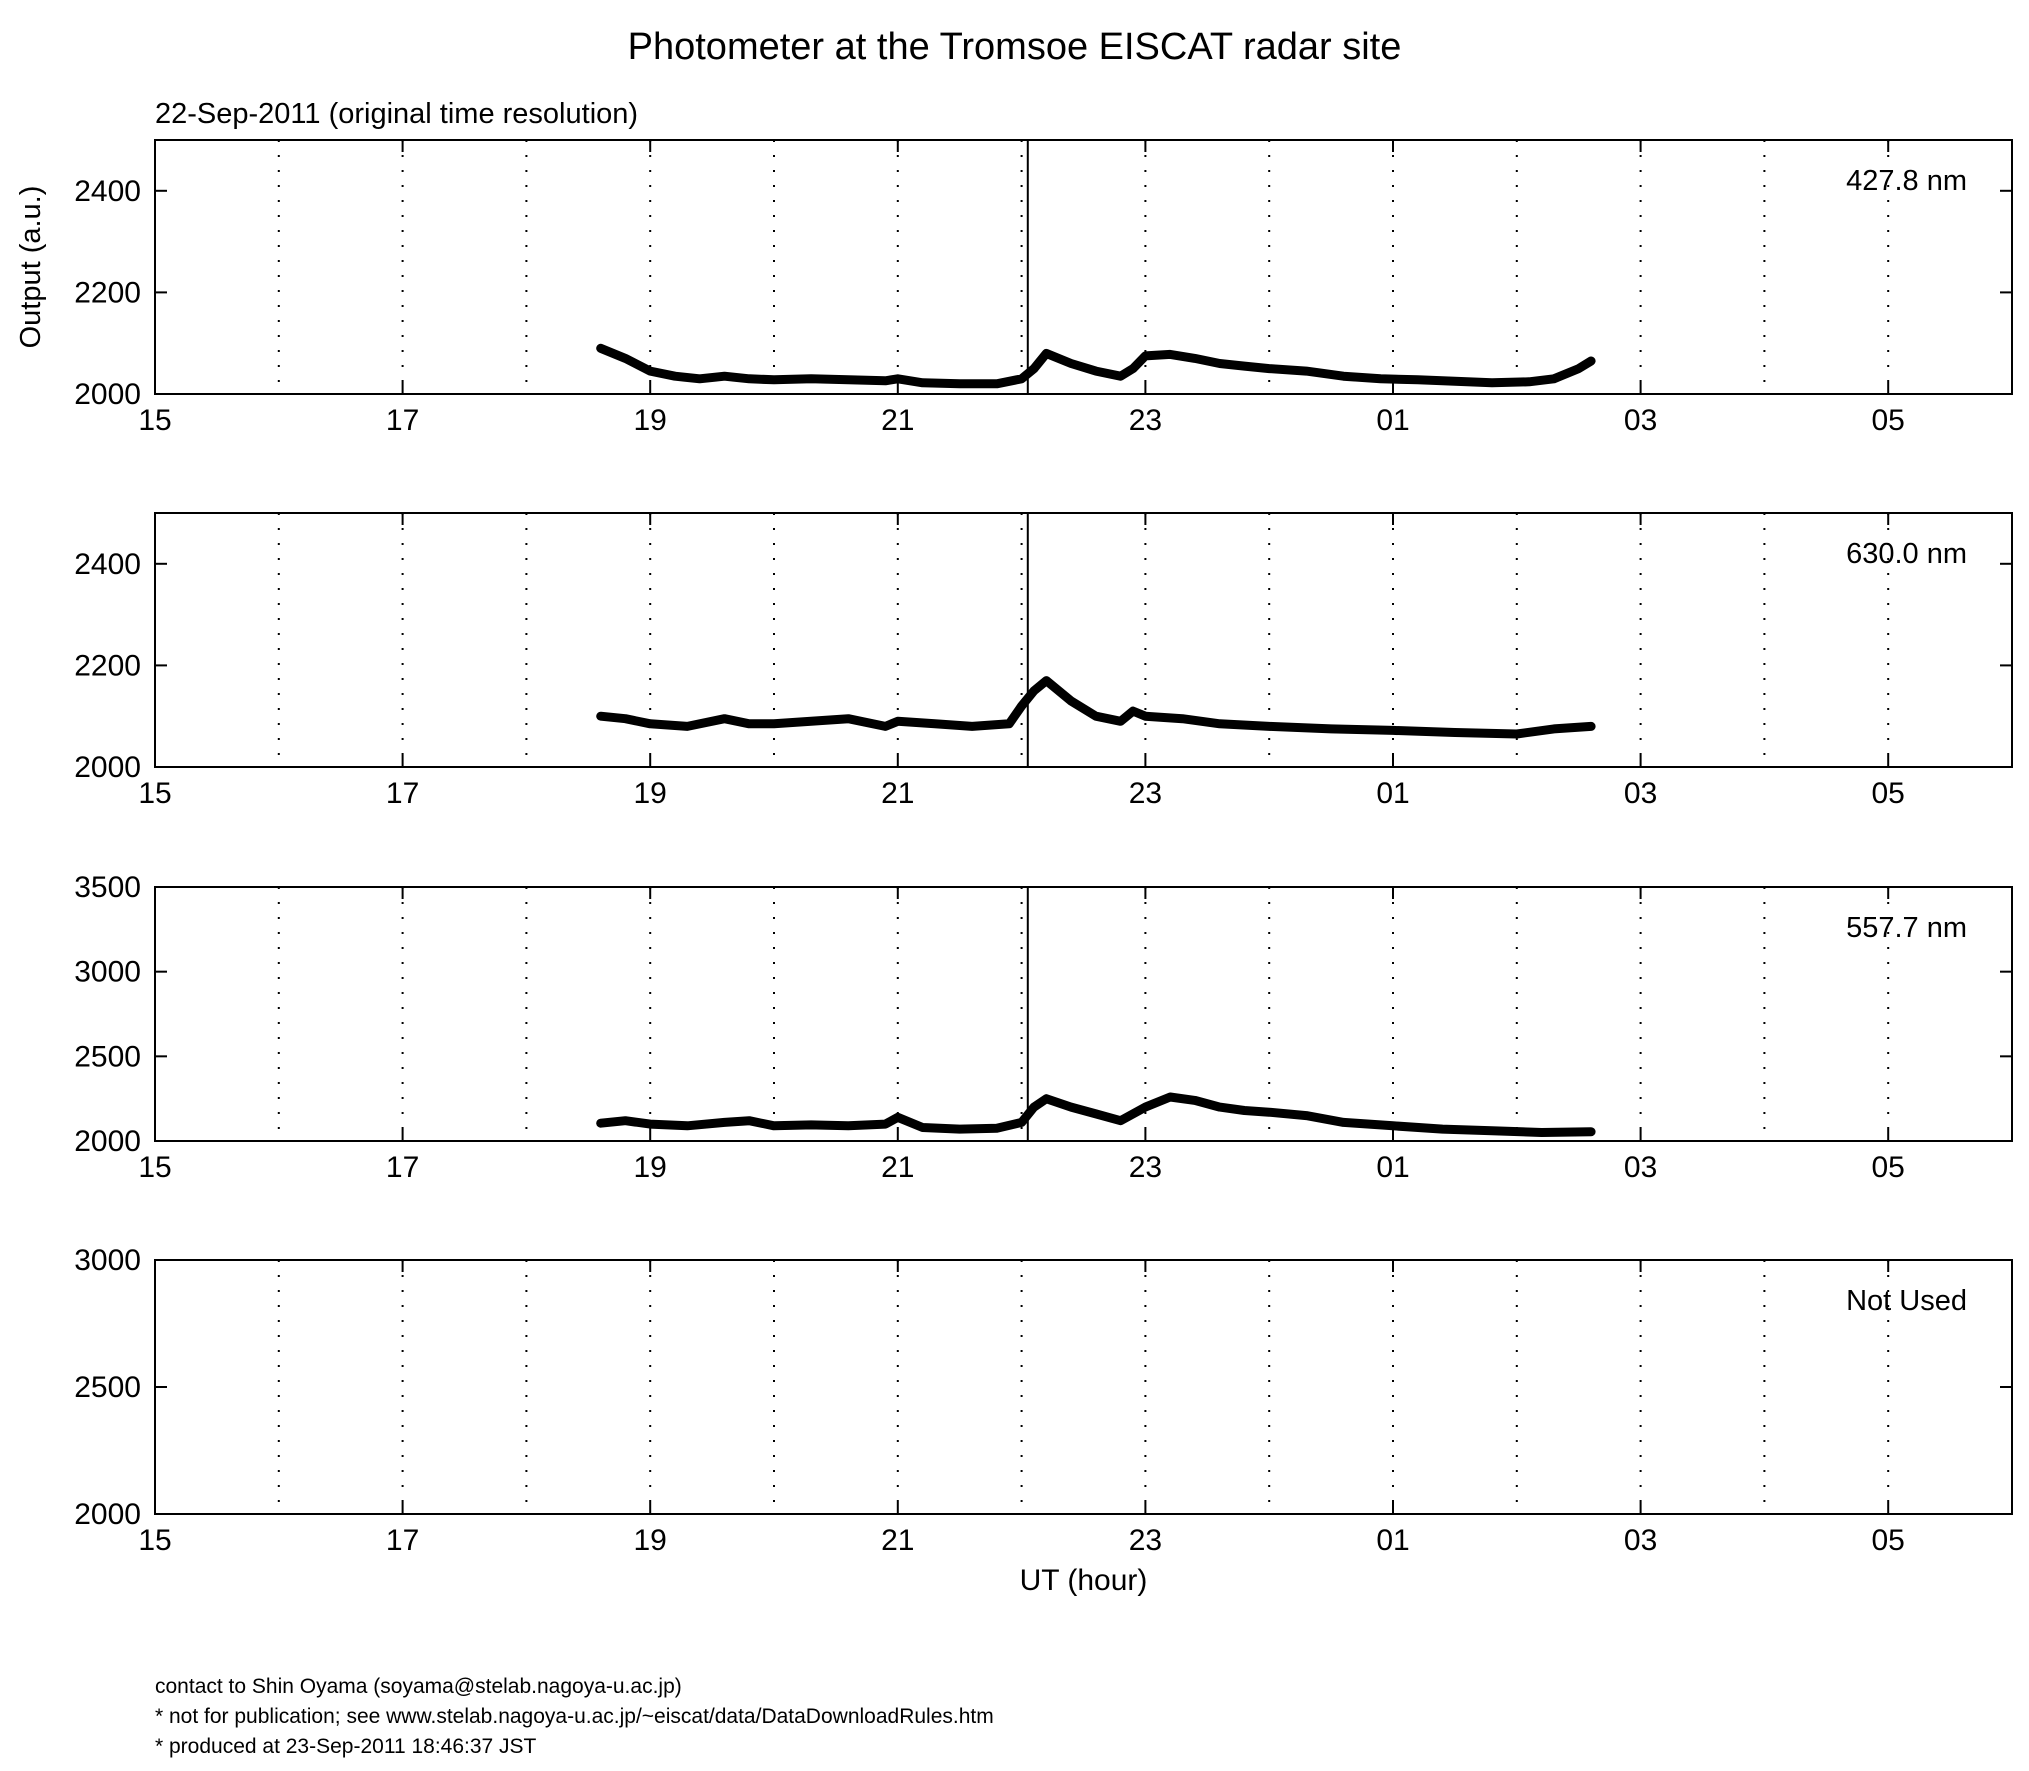 The image size is (2029, 1771). What do you see at coordinates (1906, 1301) in the screenshot?
I see `wavelength-label: Not Used` at bounding box center [1906, 1301].